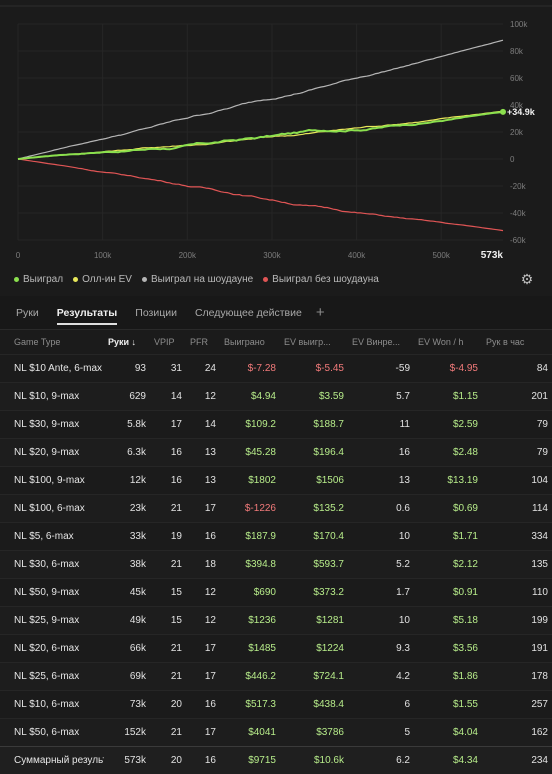 This screenshot has width=552, height=774. What do you see at coordinates (517, 509) in the screenshot?
I see `table-cell: 114` at bounding box center [517, 509].